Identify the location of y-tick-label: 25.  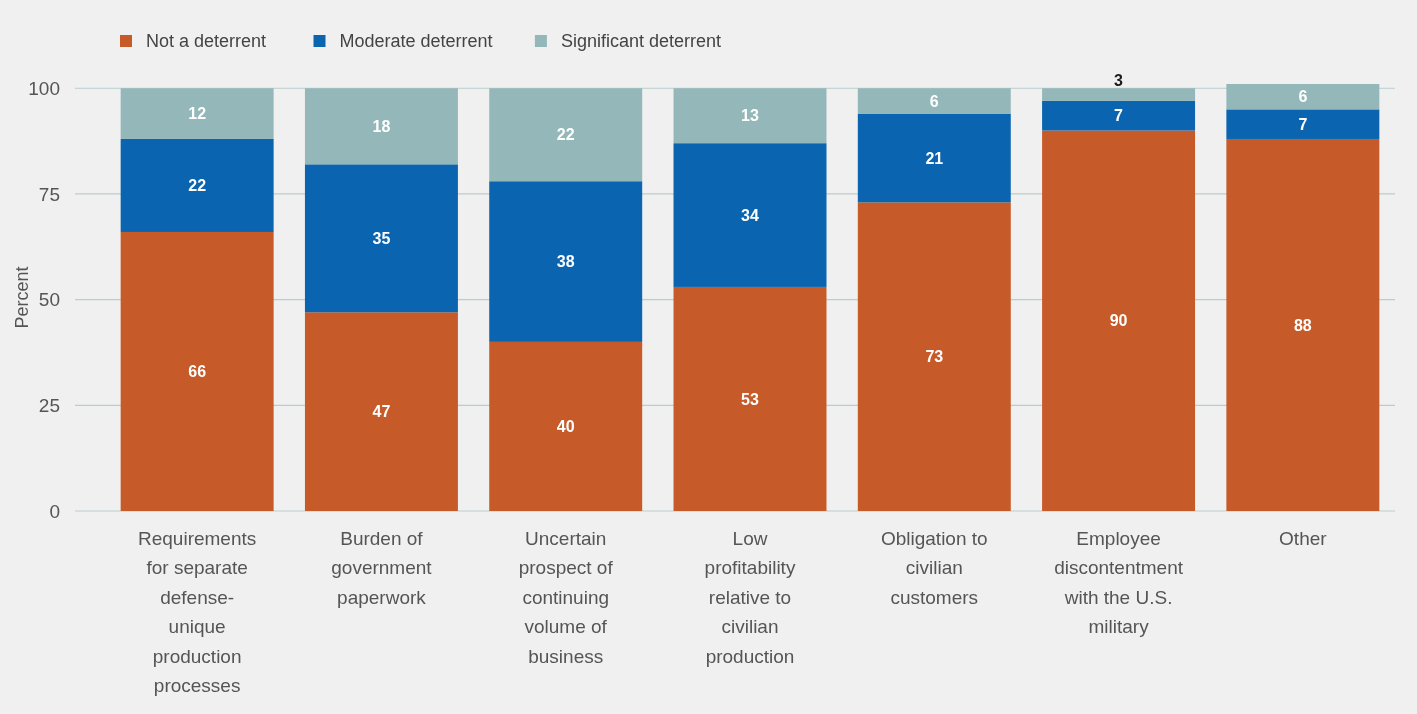
(49, 405).